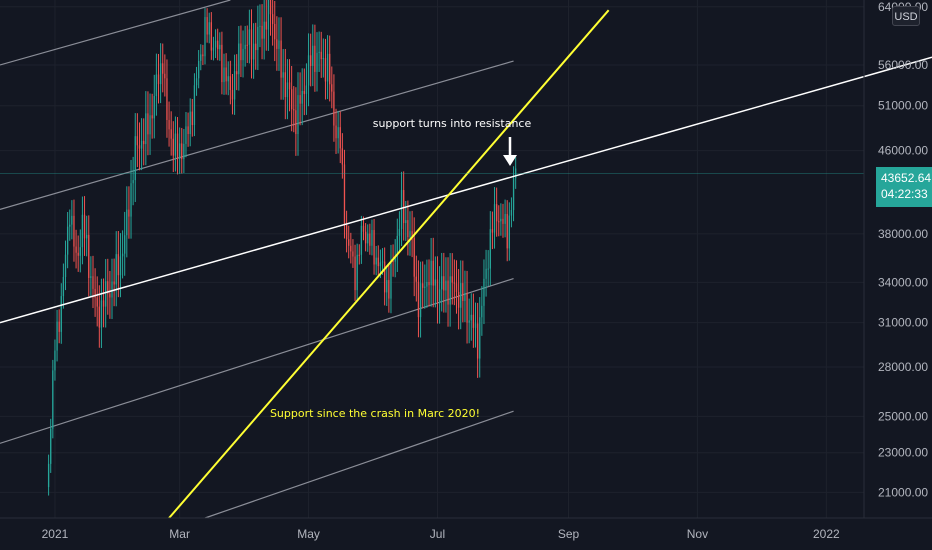 The image size is (932, 550). What do you see at coordinates (903, 416) in the screenshot?
I see `y-tick-label: 25000.00` at bounding box center [903, 416].